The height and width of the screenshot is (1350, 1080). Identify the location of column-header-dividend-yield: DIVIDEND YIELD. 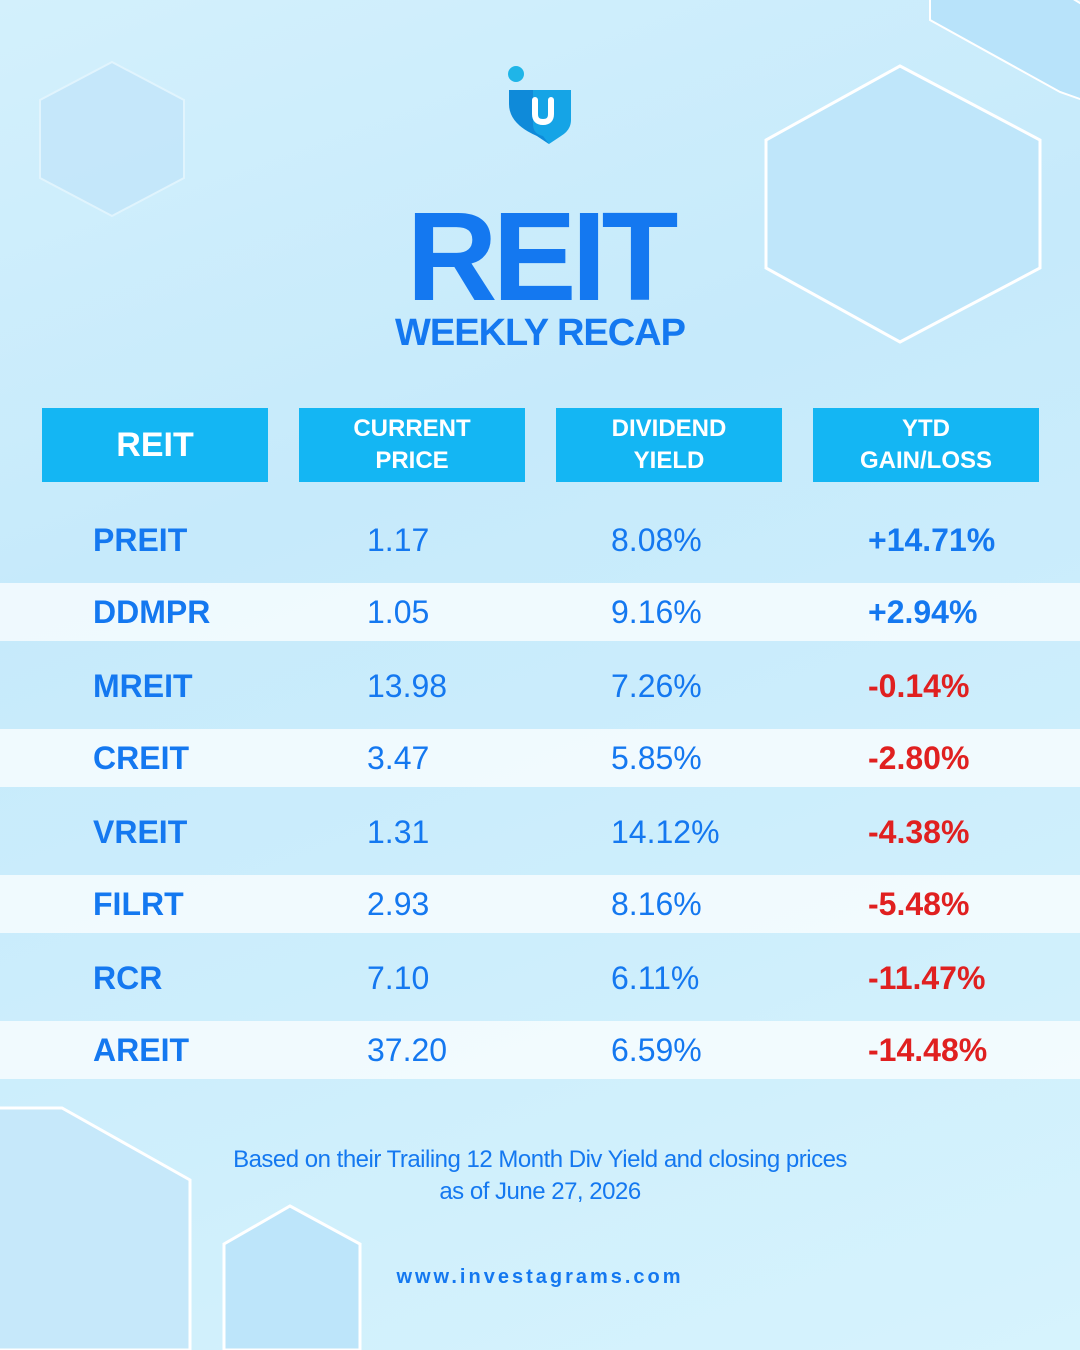
(669, 445).